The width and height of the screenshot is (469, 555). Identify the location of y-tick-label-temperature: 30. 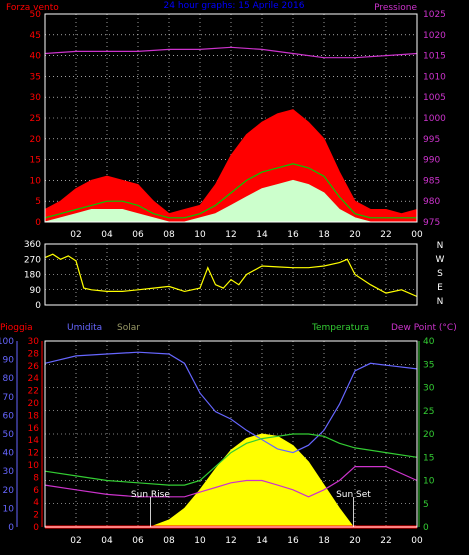
(429, 389).